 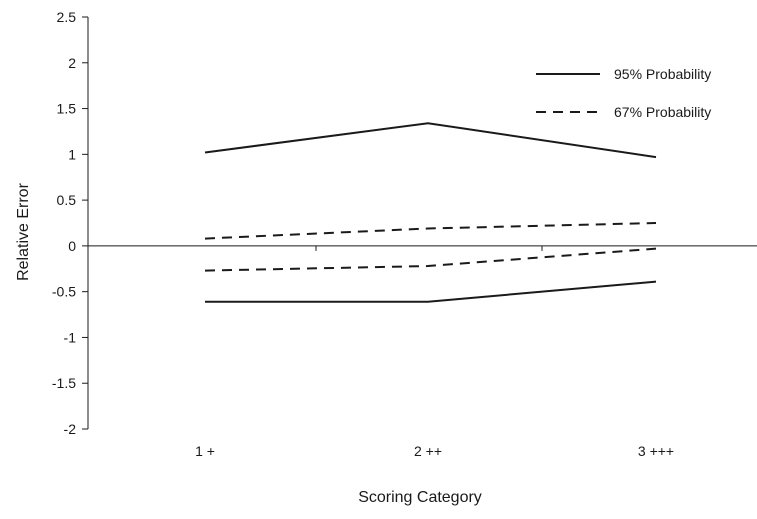 I want to click on y-tick-label: -1, so click(x=70, y=337).